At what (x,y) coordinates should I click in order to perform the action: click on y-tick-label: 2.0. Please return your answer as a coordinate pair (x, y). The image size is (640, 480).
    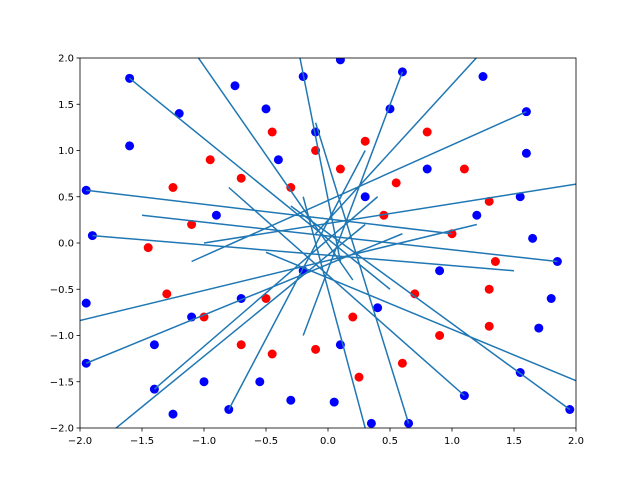
    Looking at the image, I should click on (66, 59).